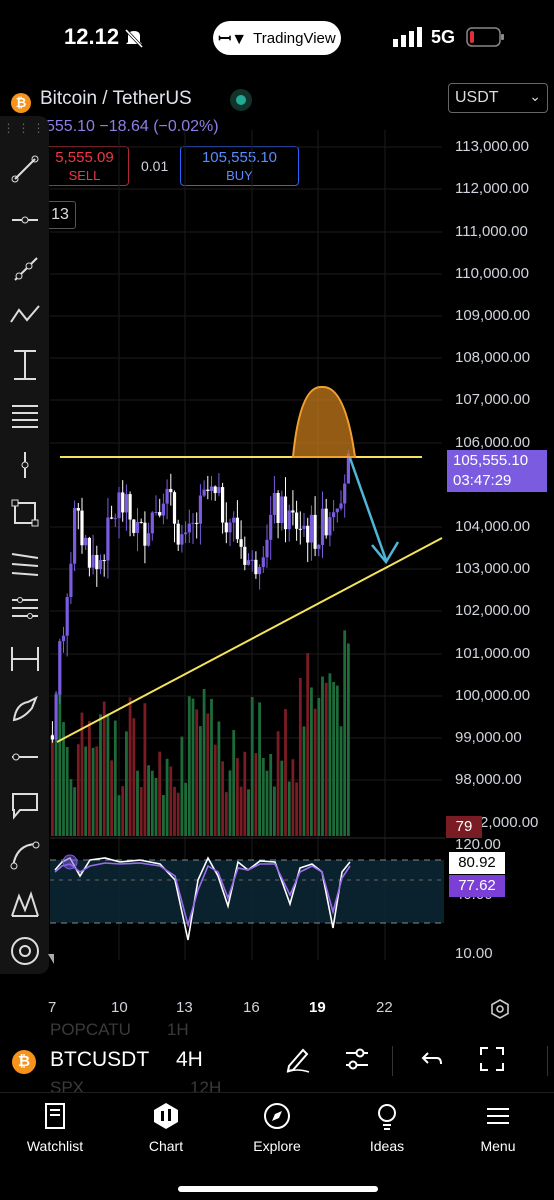 Image resolution: width=554 pixels, height=1200 pixels. Describe the element at coordinates (498, 1146) in the screenshot. I see `nav-menu-label: Menu` at that location.